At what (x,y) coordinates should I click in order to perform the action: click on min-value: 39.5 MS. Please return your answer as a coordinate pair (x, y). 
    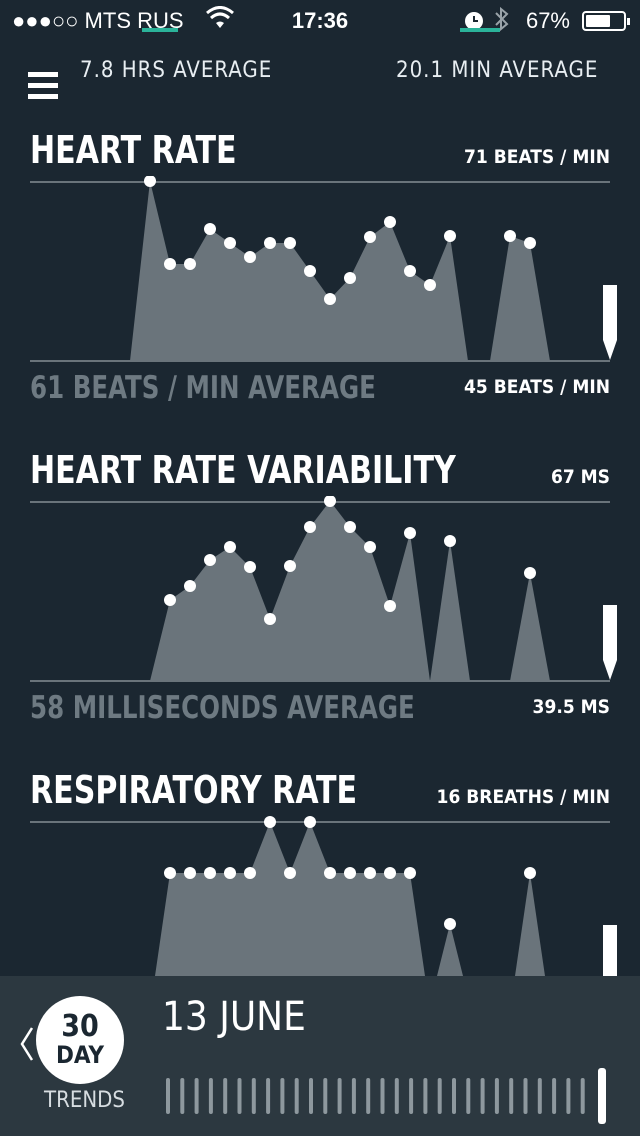
    Looking at the image, I should click on (571, 707).